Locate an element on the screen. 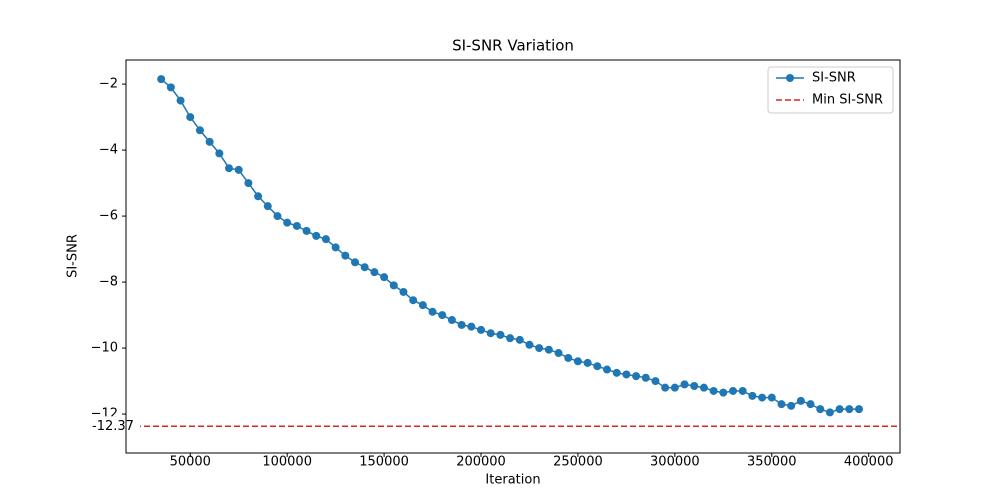 The image size is (1000, 500). legend-marker is located at coordinates (790, 78).